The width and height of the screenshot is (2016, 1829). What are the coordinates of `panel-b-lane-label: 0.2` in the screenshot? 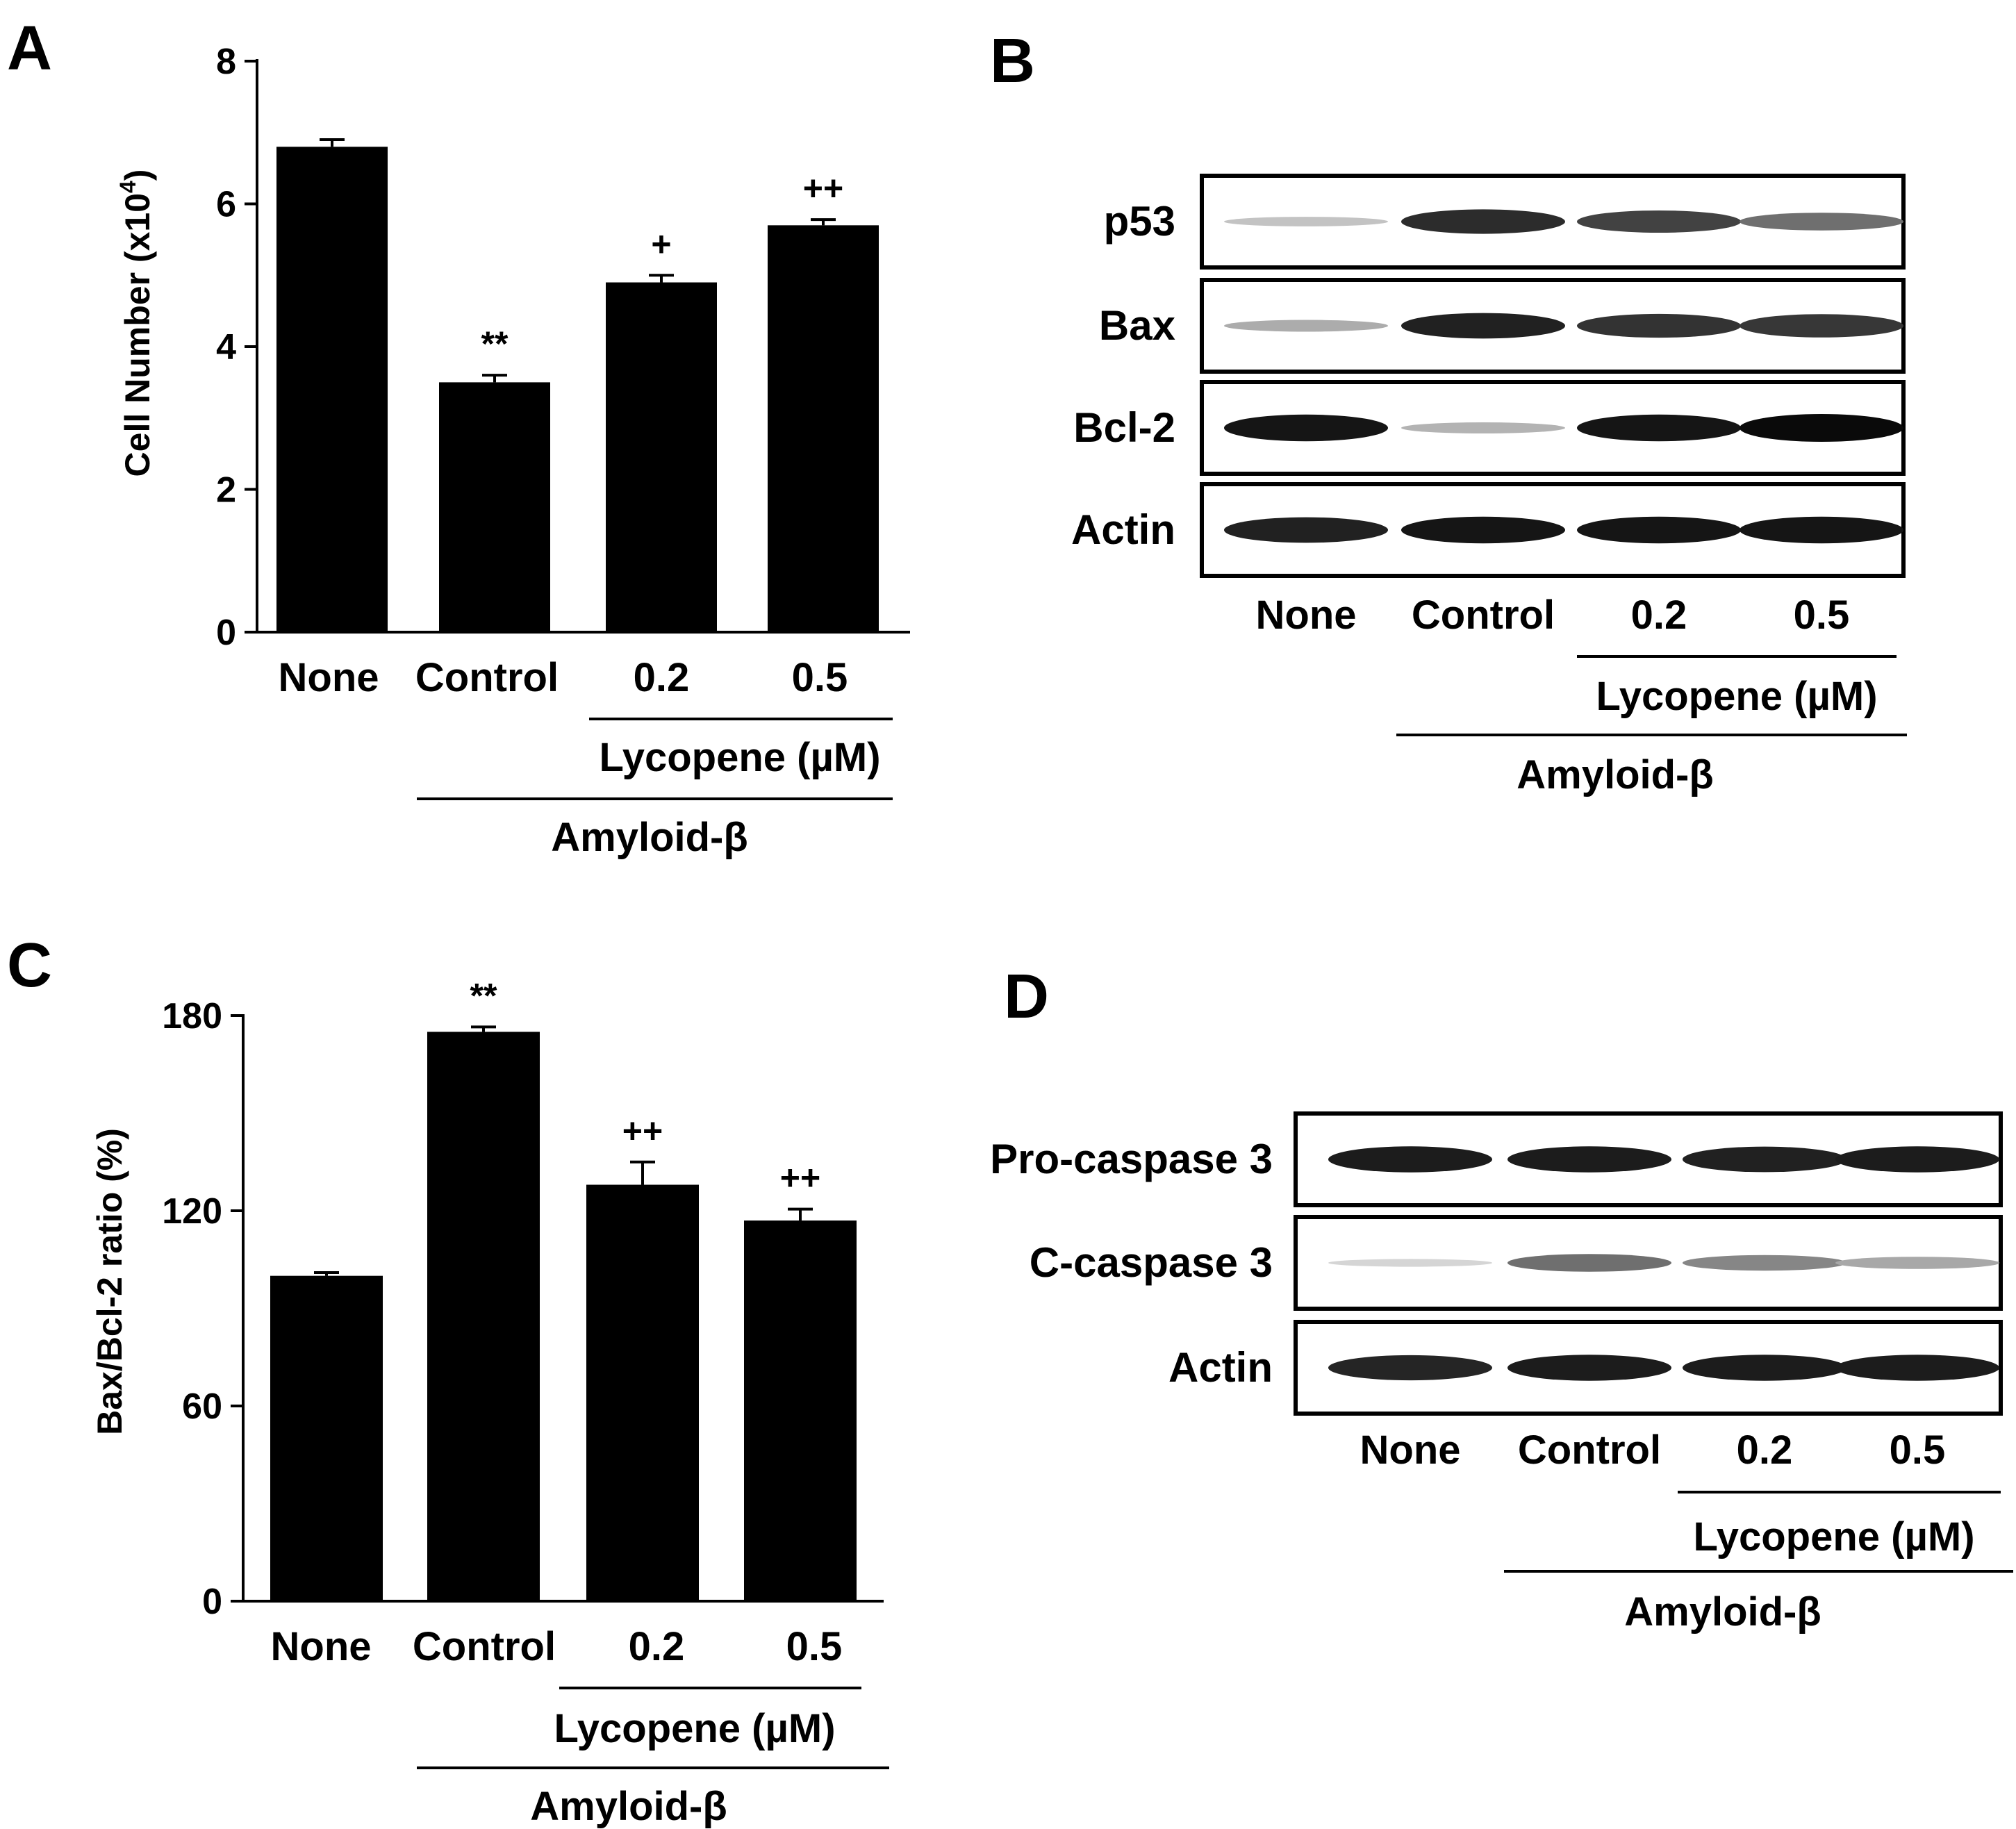 It's located at (1659, 615).